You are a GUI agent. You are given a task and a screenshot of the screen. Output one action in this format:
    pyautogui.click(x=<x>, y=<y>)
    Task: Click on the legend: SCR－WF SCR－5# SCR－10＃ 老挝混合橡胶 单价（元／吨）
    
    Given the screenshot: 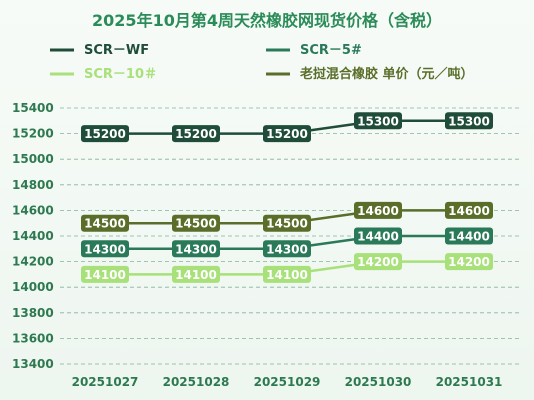 What is the action you would take?
    pyautogui.click(x=262, y=62)
    